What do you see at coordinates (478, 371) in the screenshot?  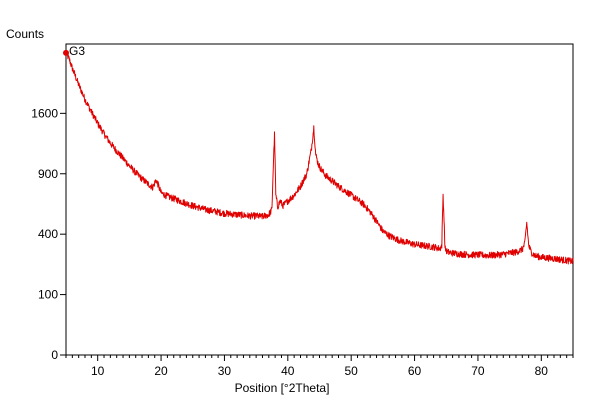 I see `x-tick-label: 70` at bounding box center [478, 371].